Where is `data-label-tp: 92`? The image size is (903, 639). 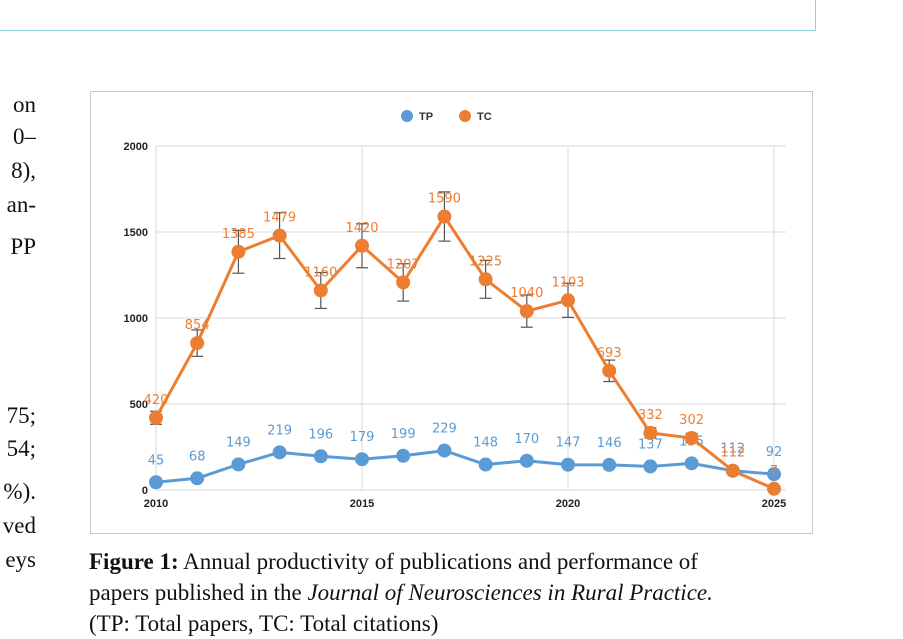
data-label-tp: 92 is located at coordinates (774, 452).